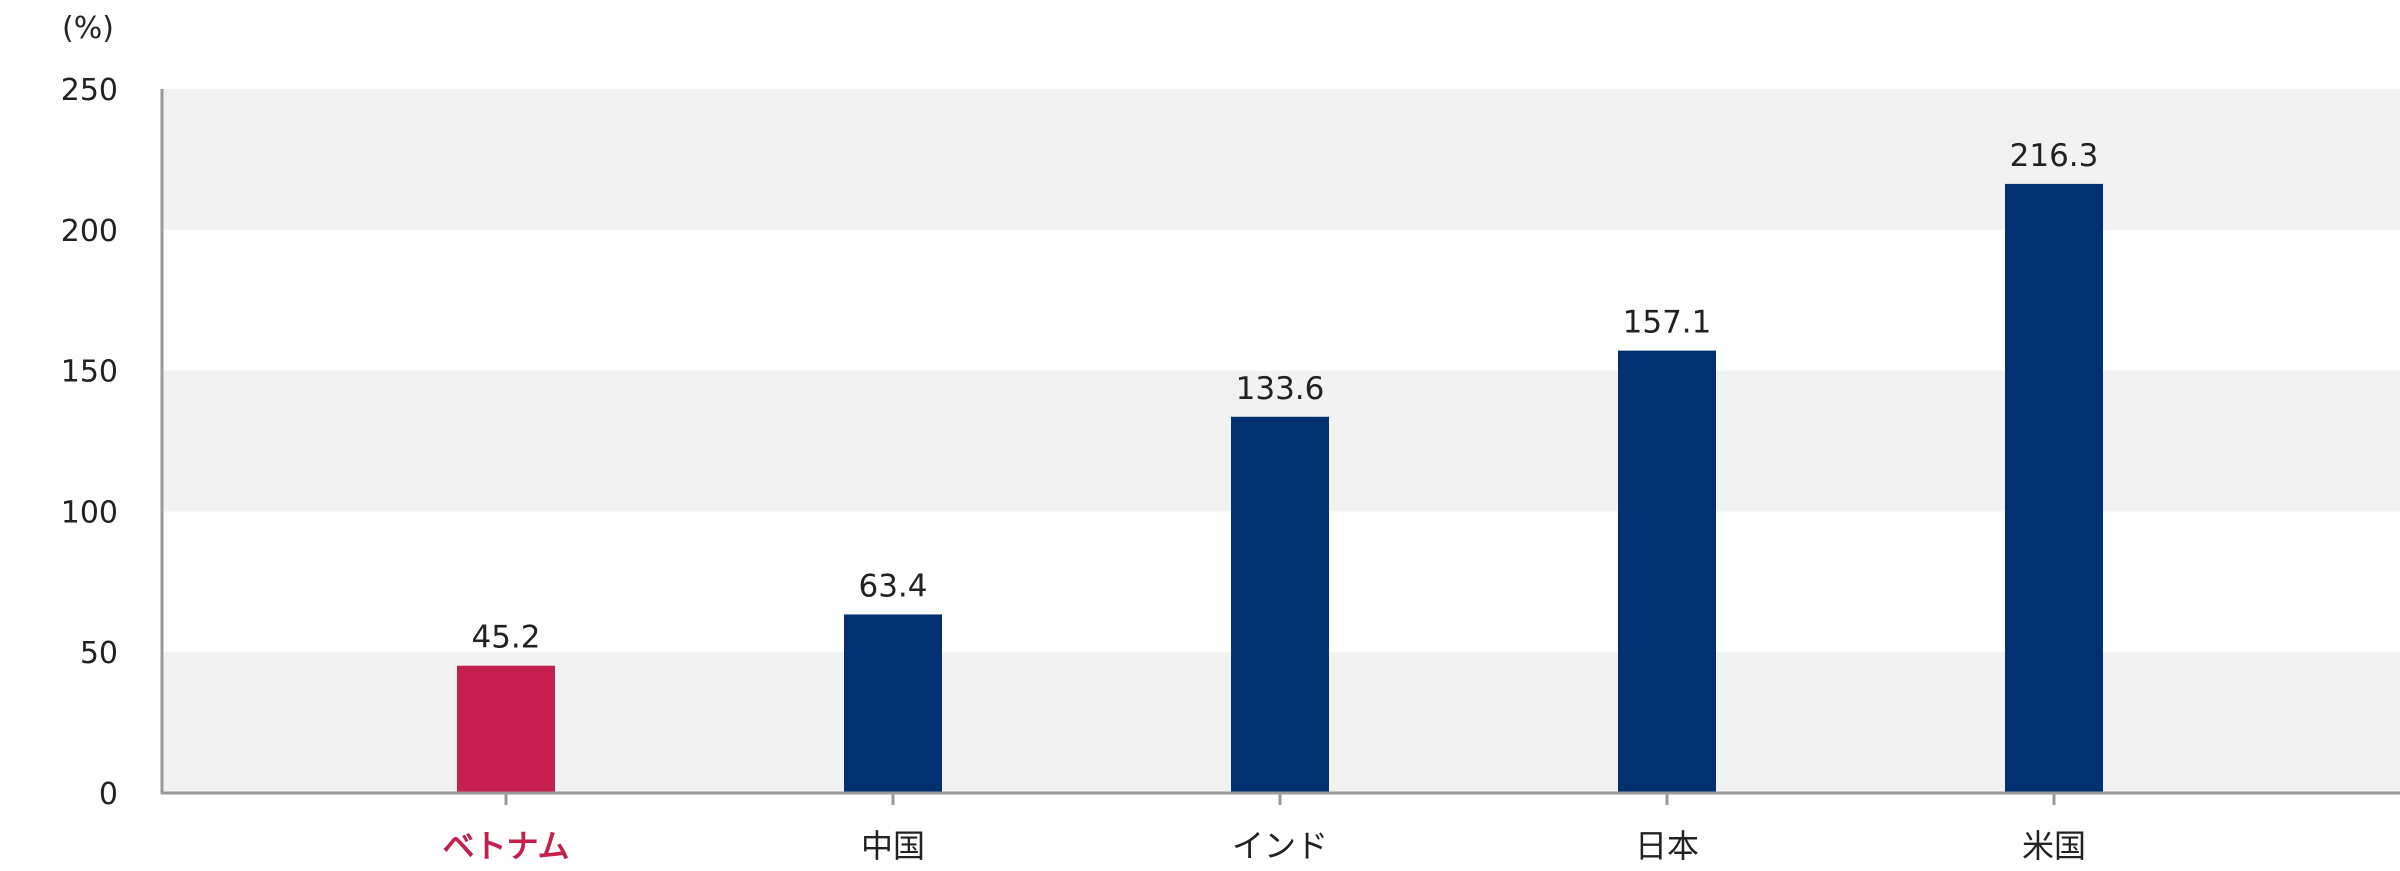 Image resolution: width=2400 pixels, height=871 pixels. What do you see at coordinates (99, 653) in the screenshot?
I see `y-tick-label: 50` at bounding box center [99, 653].